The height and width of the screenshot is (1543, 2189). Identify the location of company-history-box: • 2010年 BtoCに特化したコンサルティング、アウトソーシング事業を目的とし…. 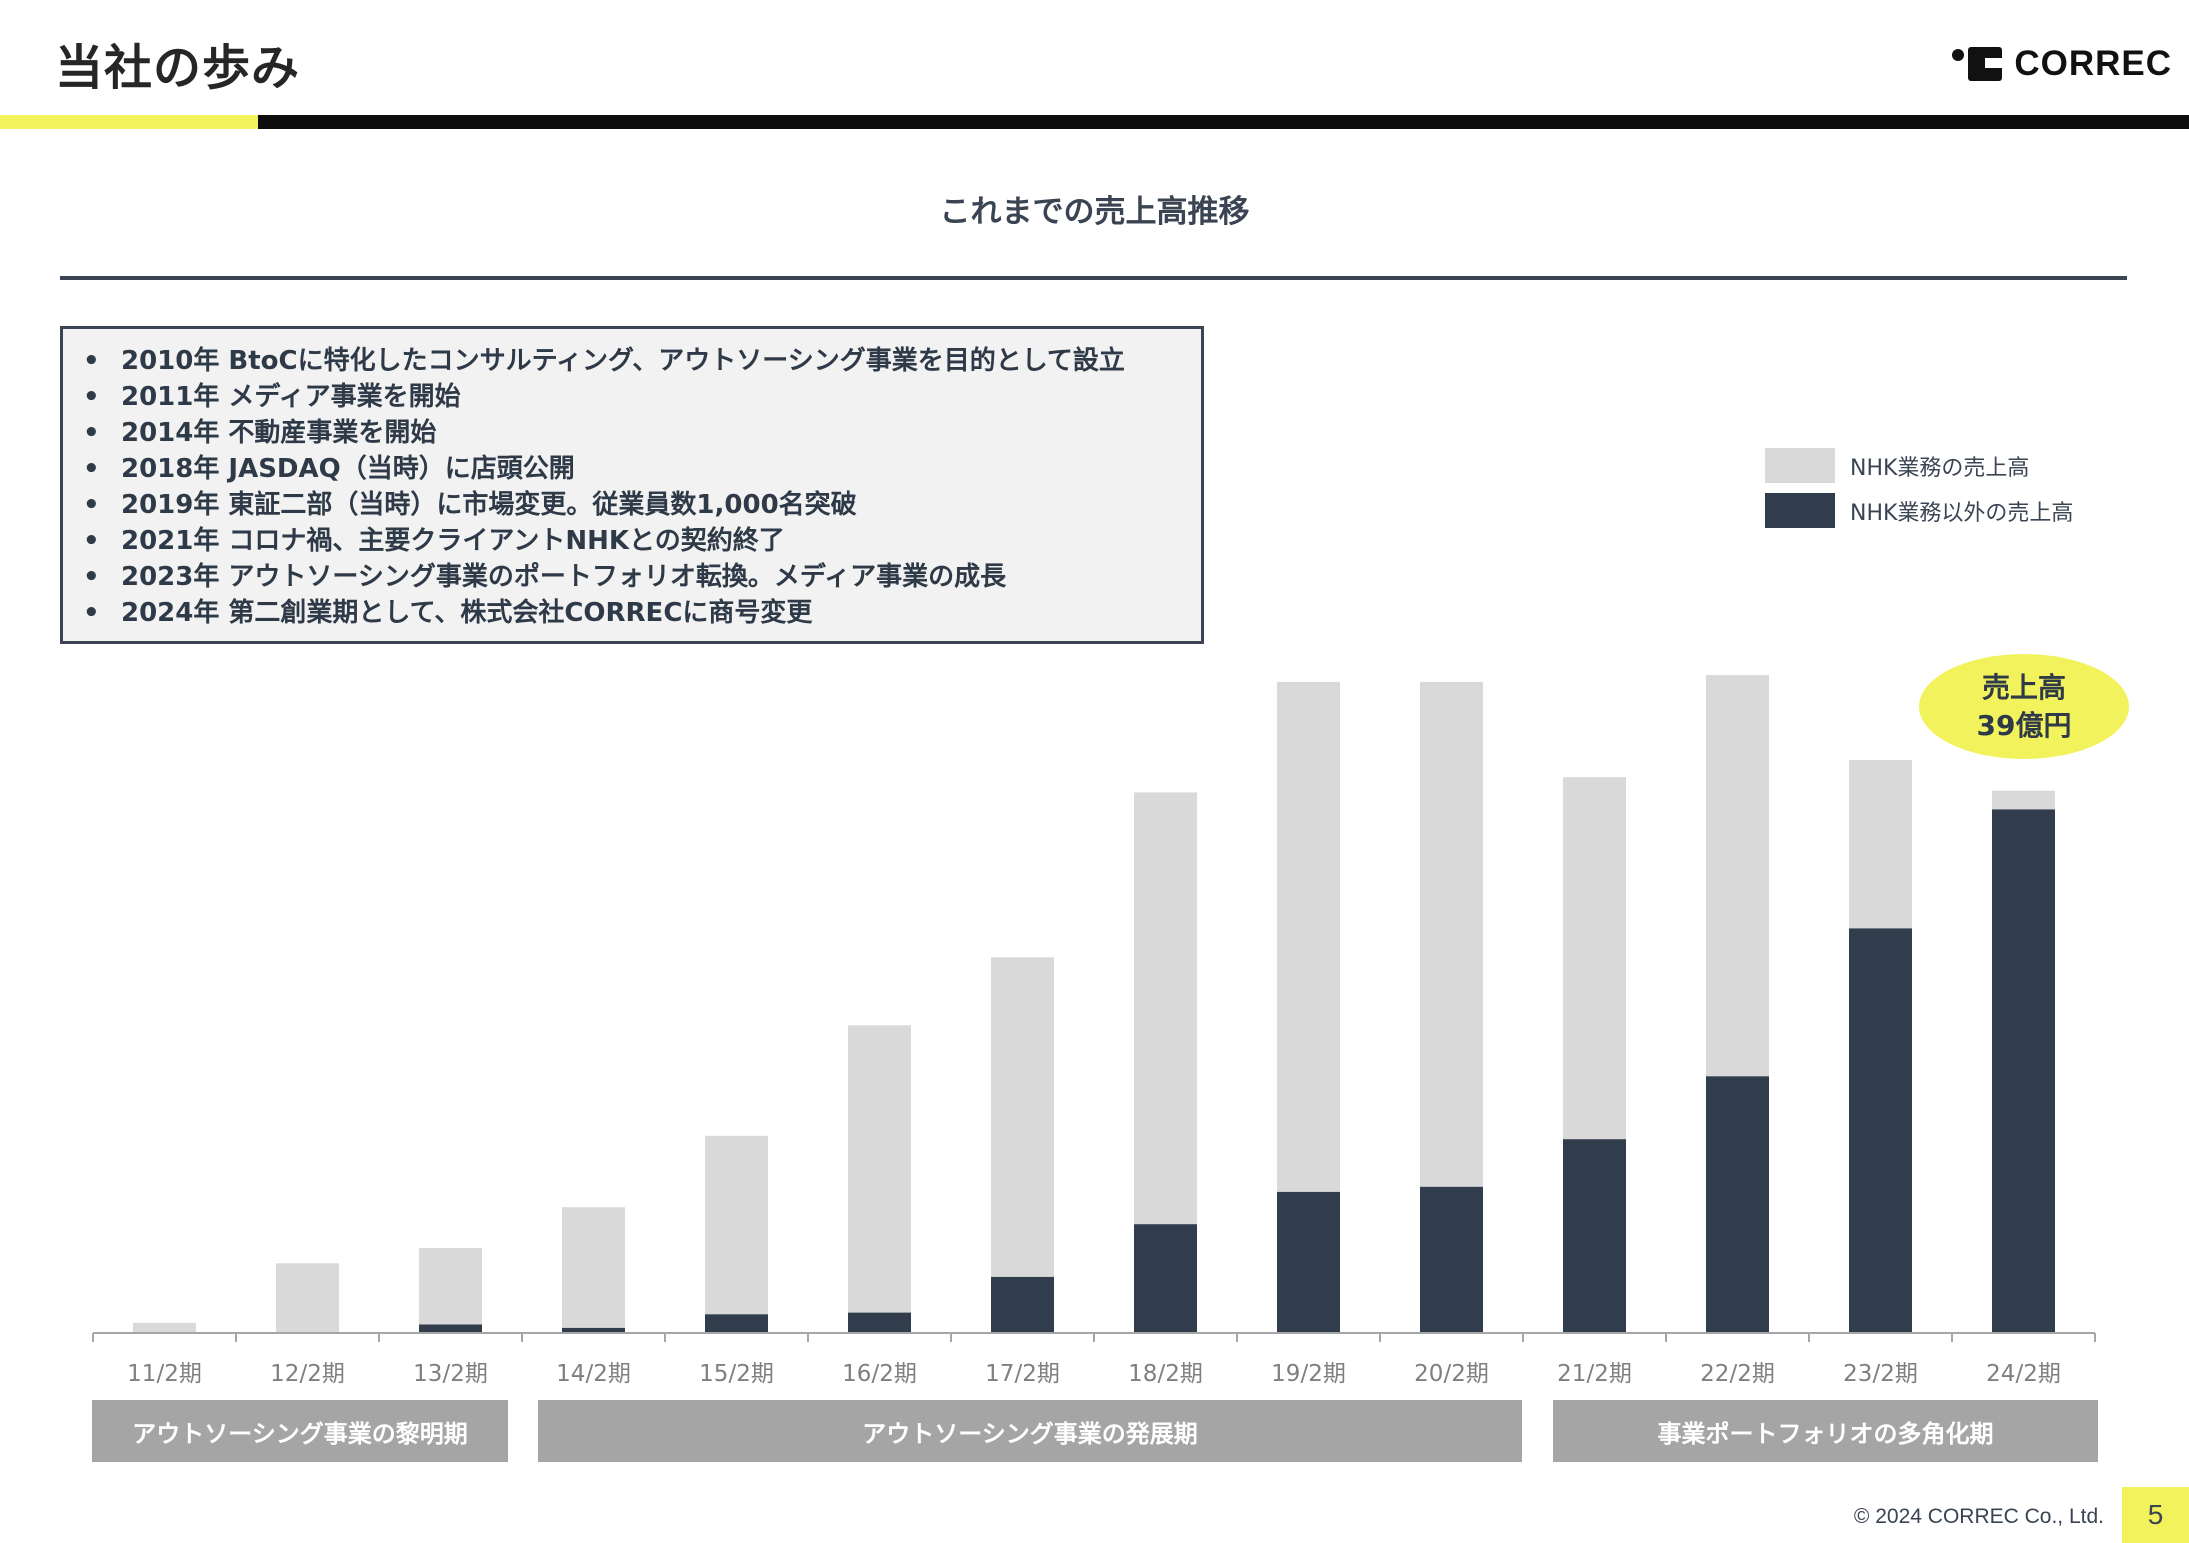
(632, 485).